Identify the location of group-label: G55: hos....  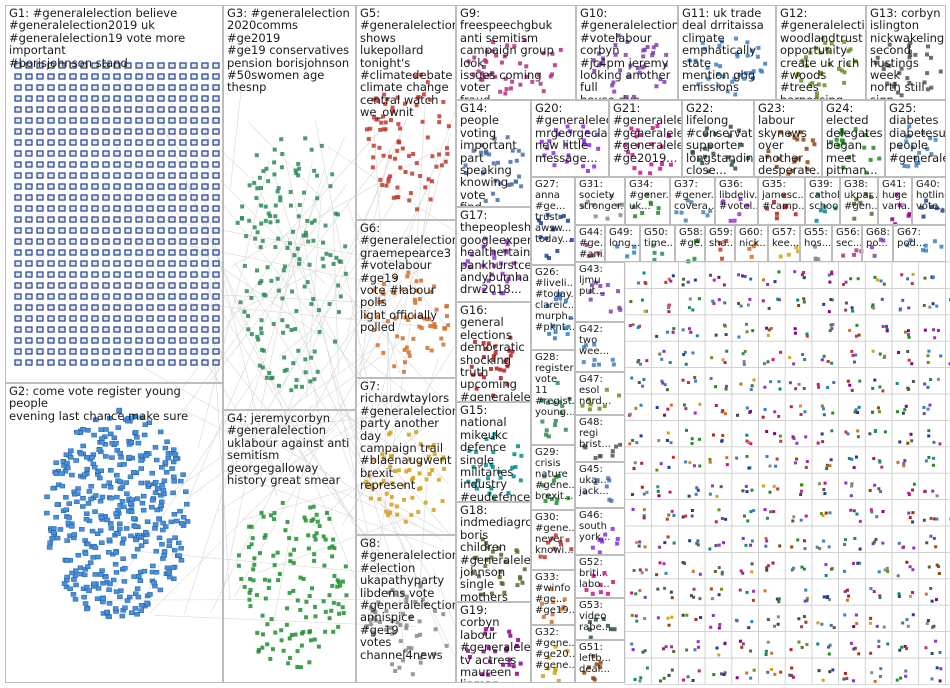
(816, 243).